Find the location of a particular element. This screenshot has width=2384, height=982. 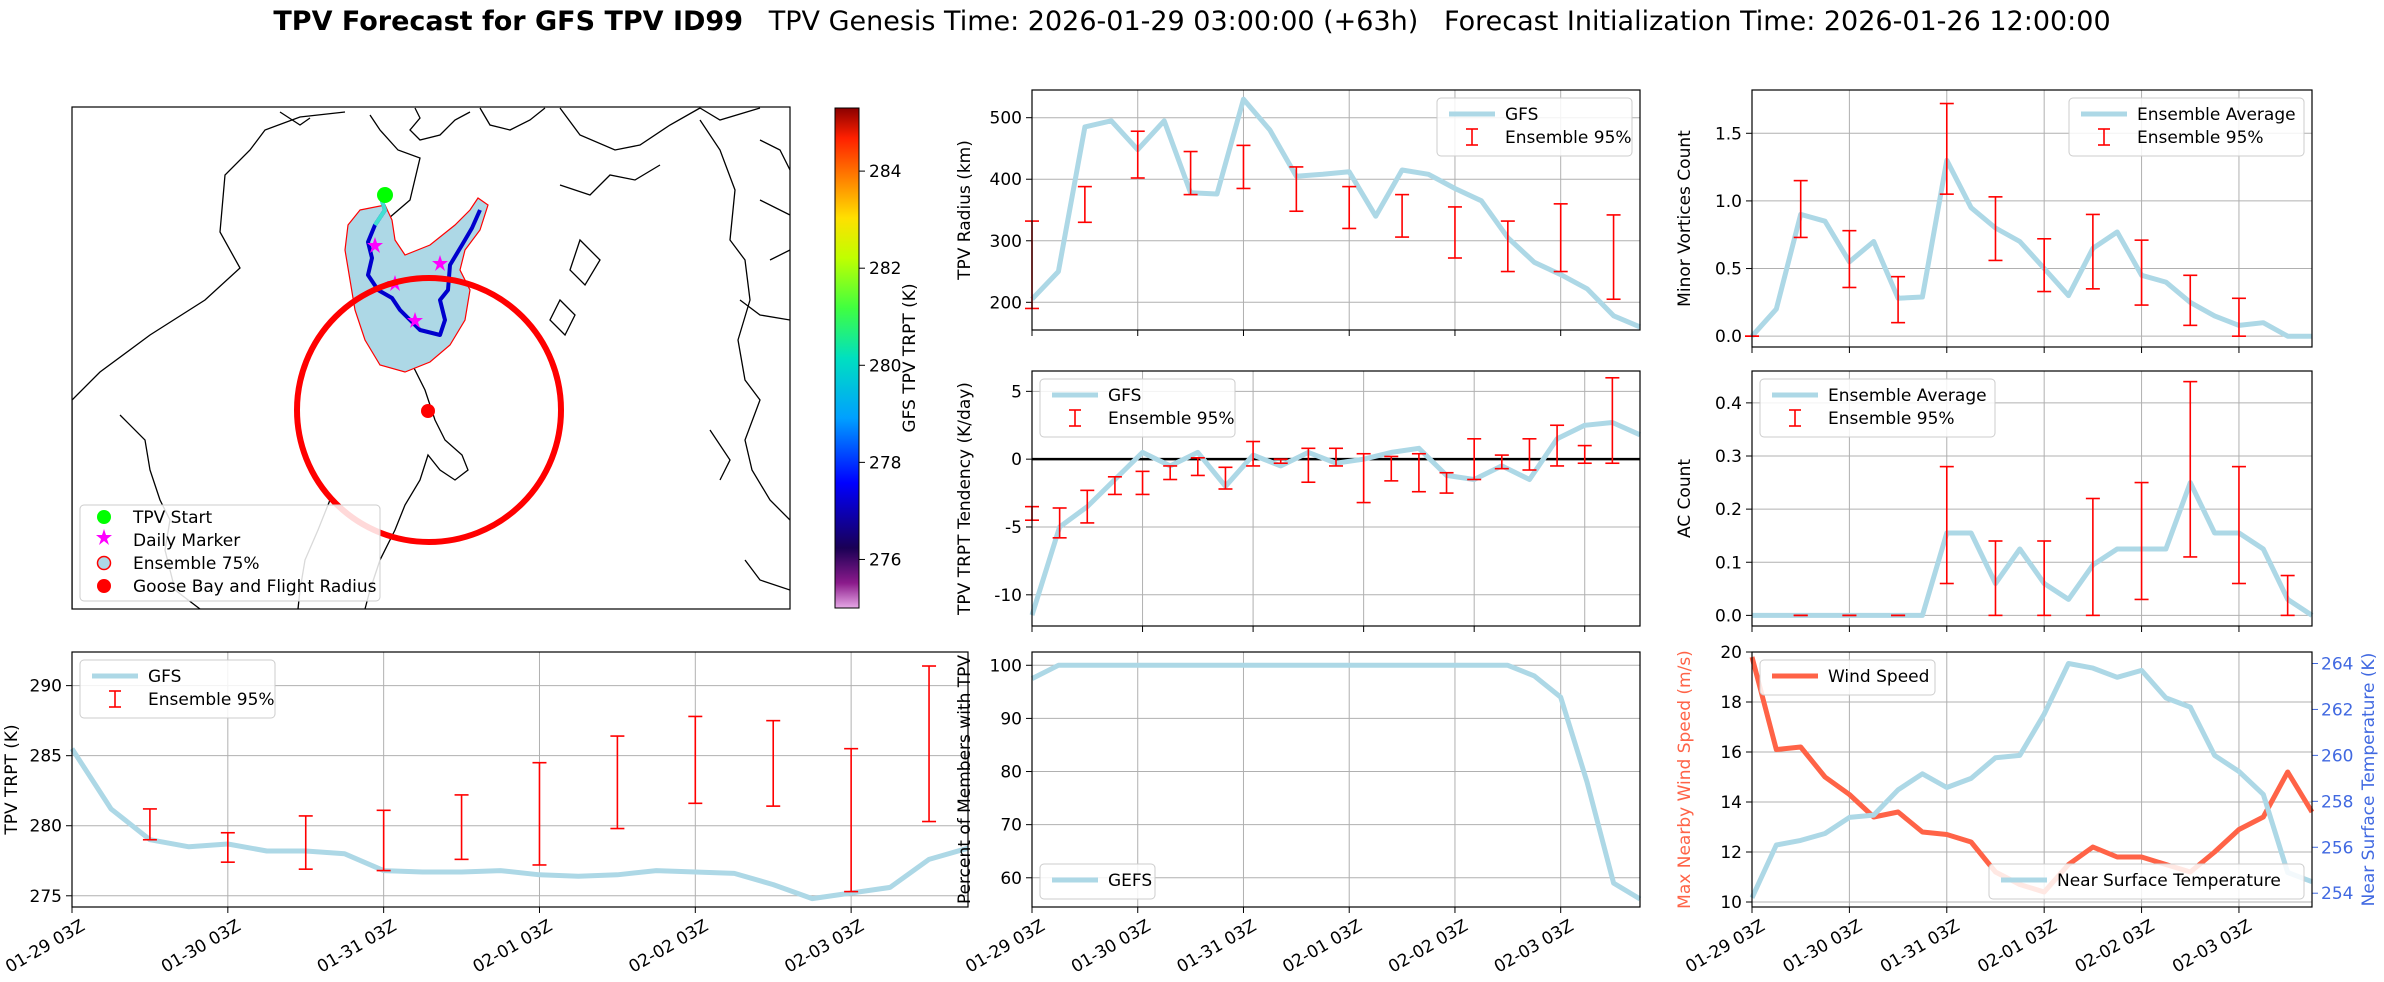

y-tick-label: 0.4 is located at coordinates (1728, 404).